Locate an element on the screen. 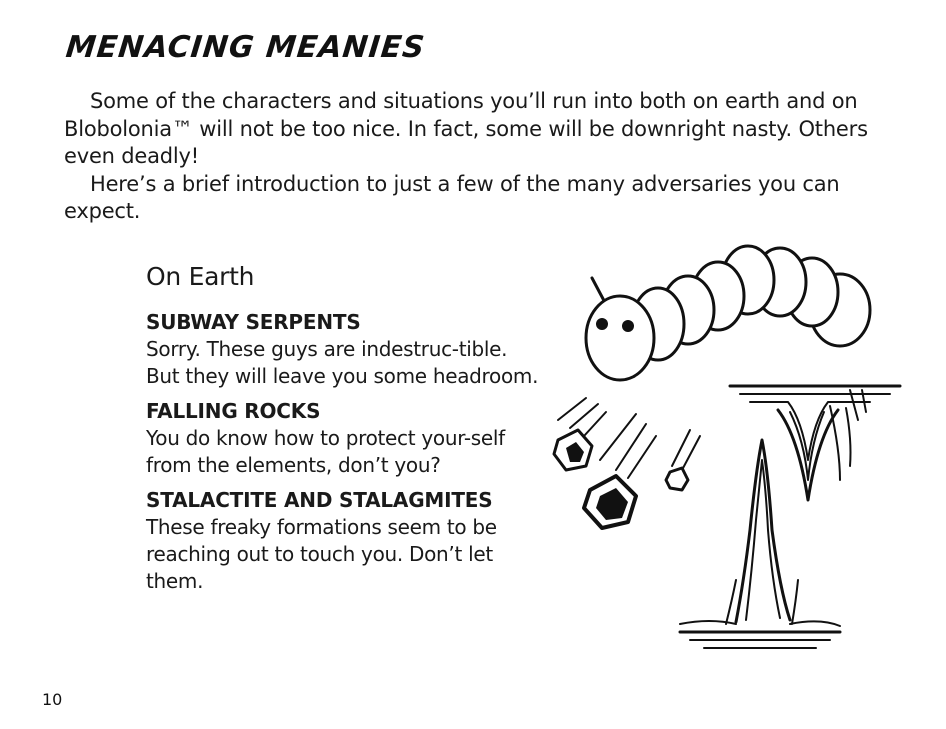 Image resolution: width=946 pixels, height=729 pixels. enemy-title: STALACTITE AND STALAGMITES is located at coordinates (319, 500).